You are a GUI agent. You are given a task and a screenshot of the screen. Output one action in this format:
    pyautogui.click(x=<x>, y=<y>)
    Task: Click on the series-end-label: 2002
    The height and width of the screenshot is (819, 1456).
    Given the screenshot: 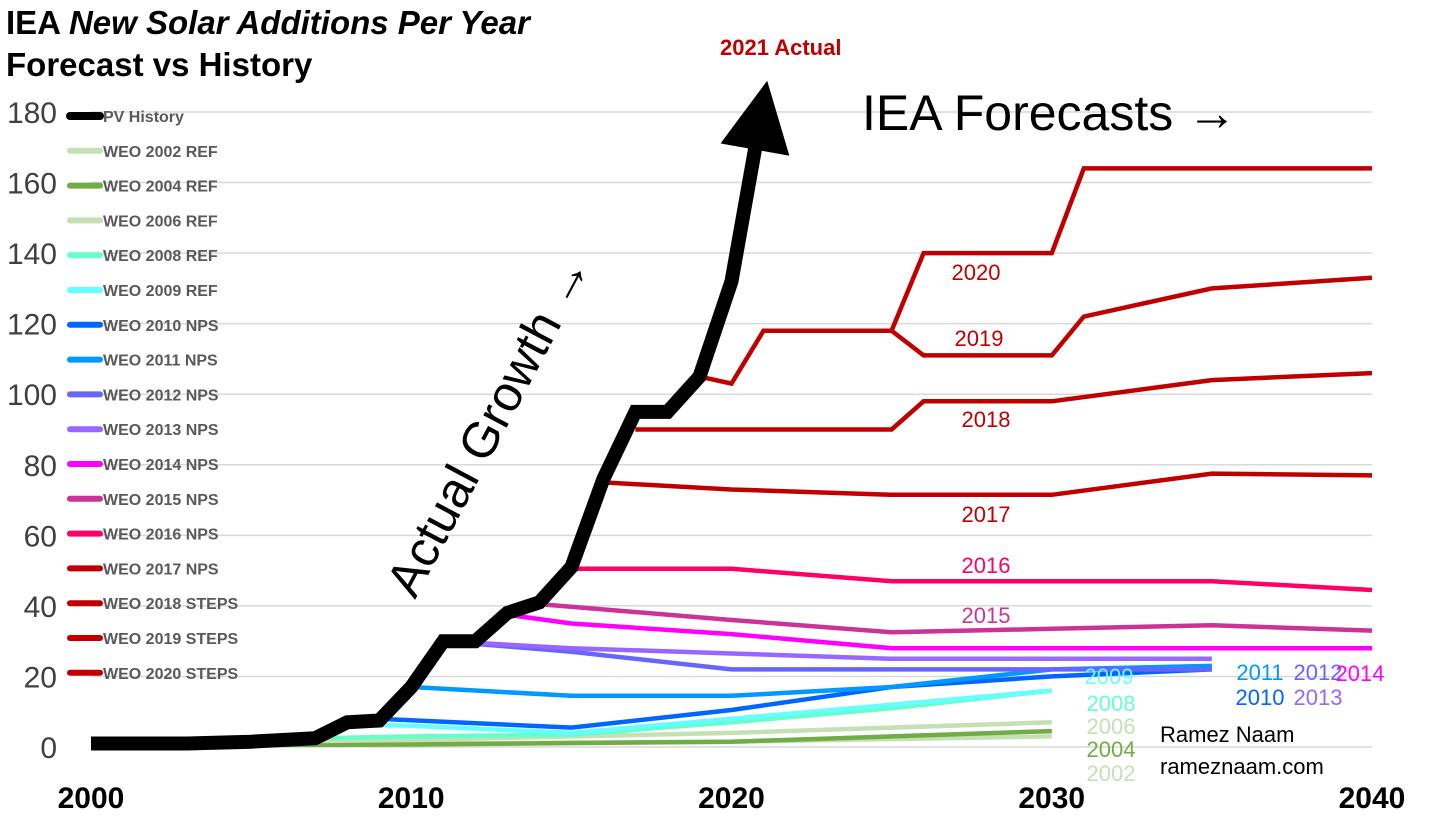 What is the action you would take?
    pyautogui.click(x=1111, y=773)
    